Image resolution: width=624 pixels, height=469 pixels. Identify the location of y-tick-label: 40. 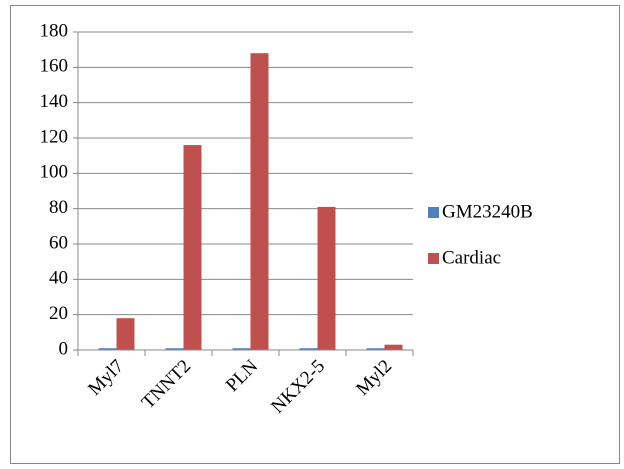
(58, 278).